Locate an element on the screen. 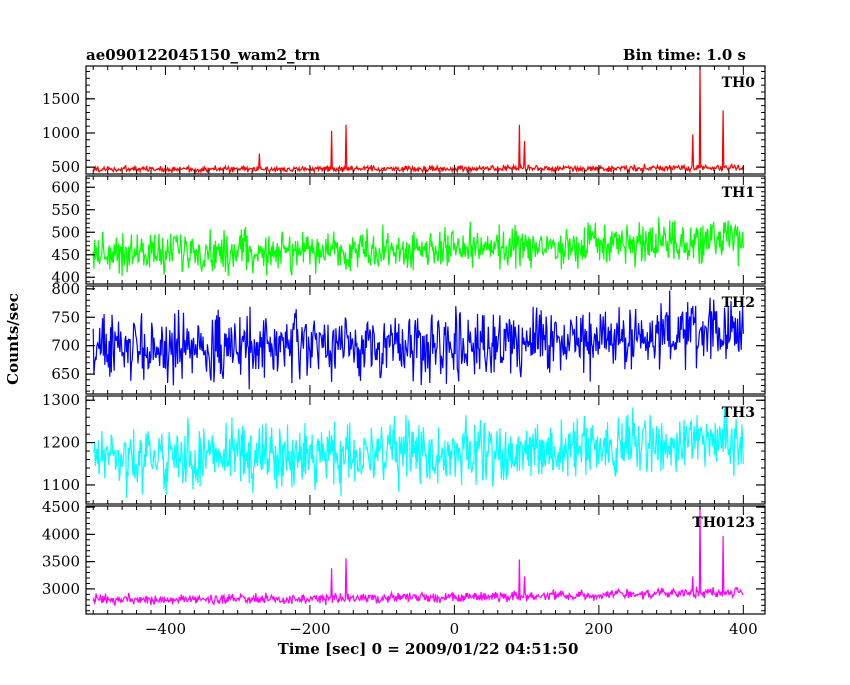  panel-label-th1: TH1 is located at coordinates (738, 193).